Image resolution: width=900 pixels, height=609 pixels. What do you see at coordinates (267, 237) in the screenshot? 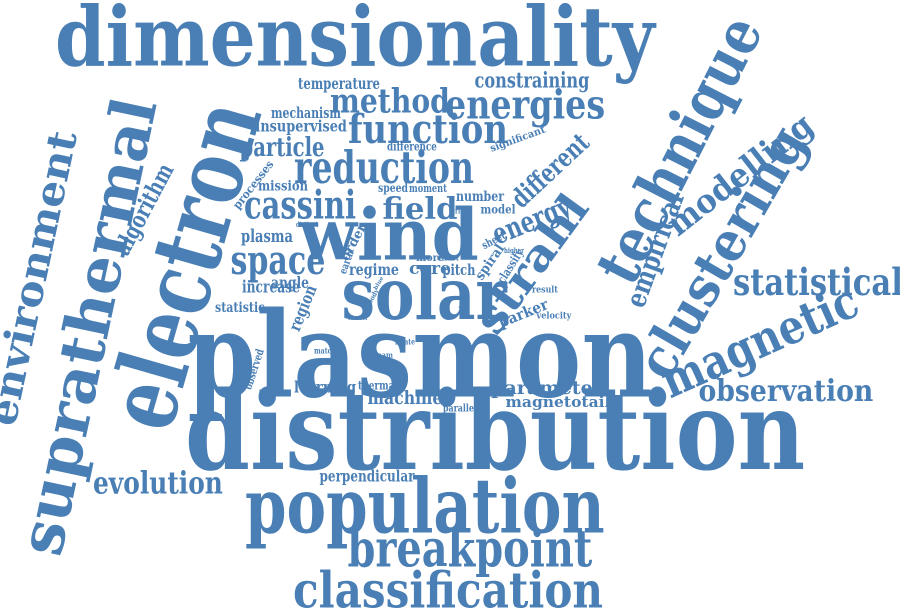
I see `word-plasma: plasma` at bounding box center [267, 237].